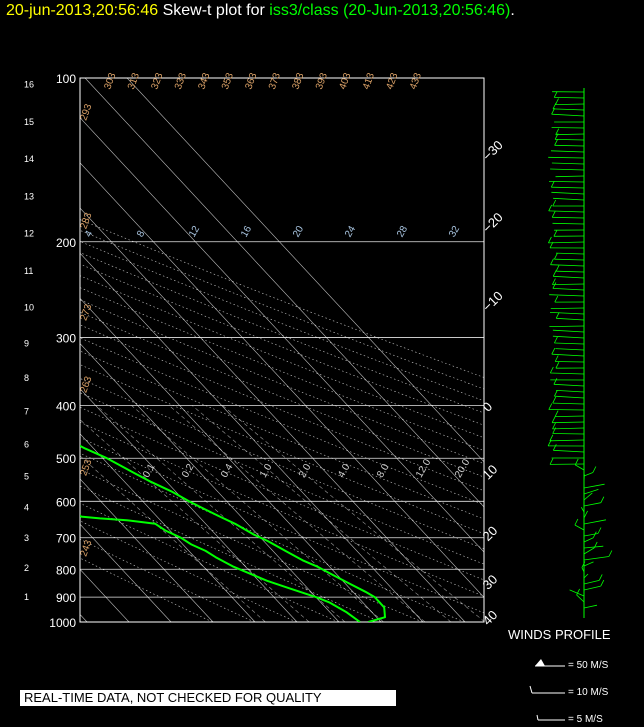 This screenshot has width=644, height=727. Describe the element at coordinates (89, 234) in the screenshot. I see `mixing-ratio-label-upper: 4` at that location.